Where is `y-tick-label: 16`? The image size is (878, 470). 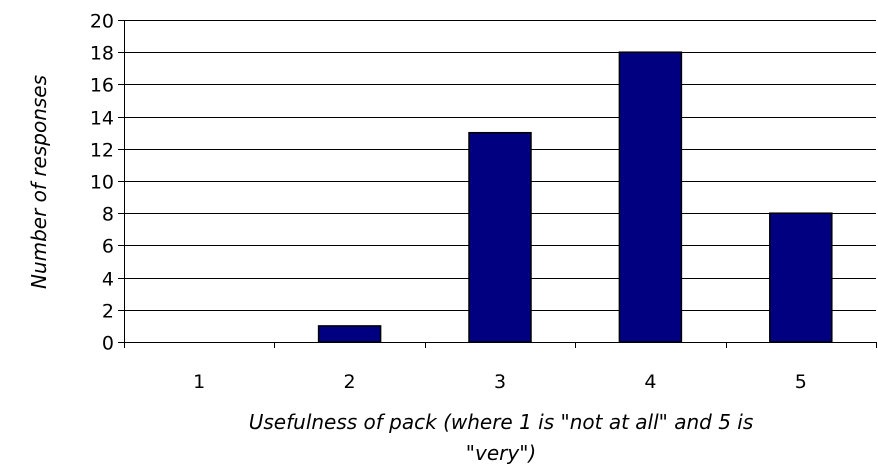 y-tick-label: 16 is located at coordinates (102, 86).